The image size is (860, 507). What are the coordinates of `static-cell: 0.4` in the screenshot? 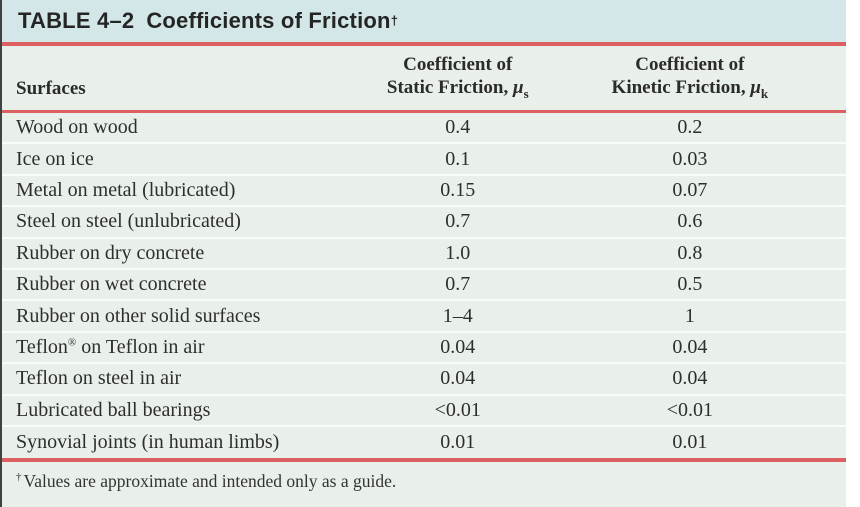 It's located at (458, 127).